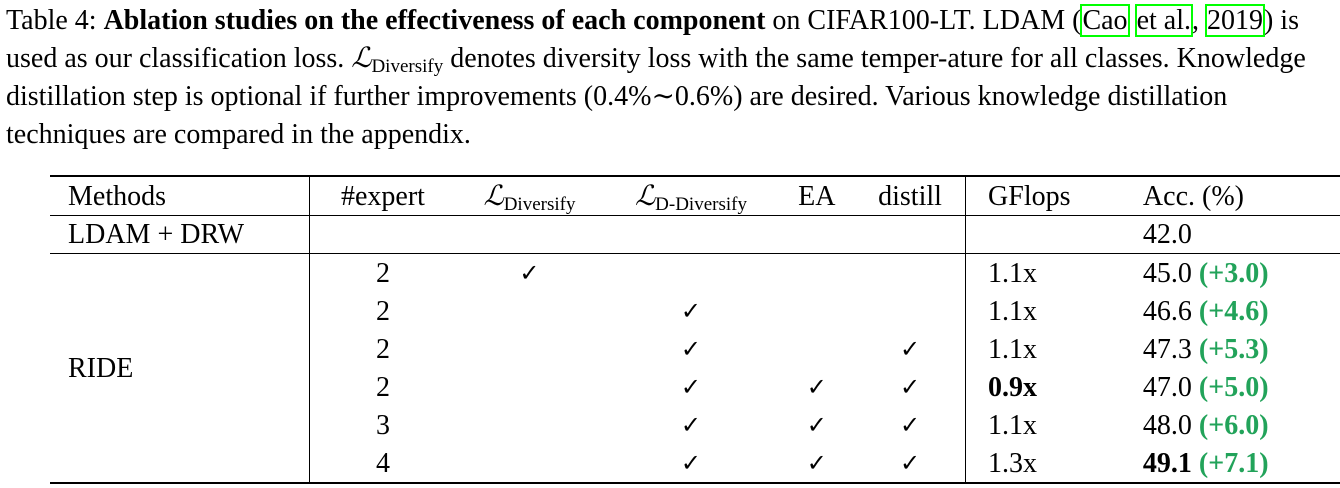  I want to click on accuracy-gain: (+6.0), so click(1233, 425).